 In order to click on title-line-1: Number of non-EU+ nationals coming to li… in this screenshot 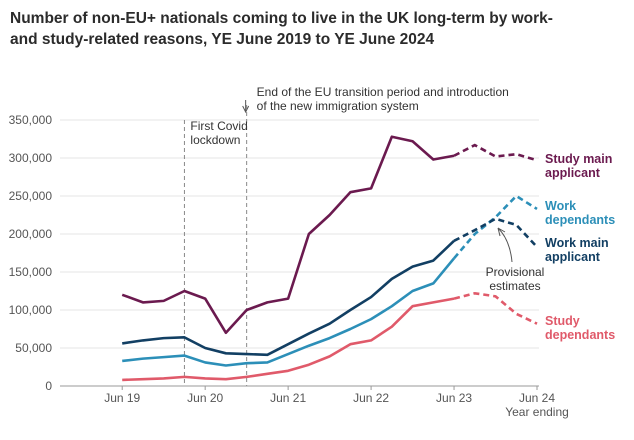, I will do `click(281, 18)`.